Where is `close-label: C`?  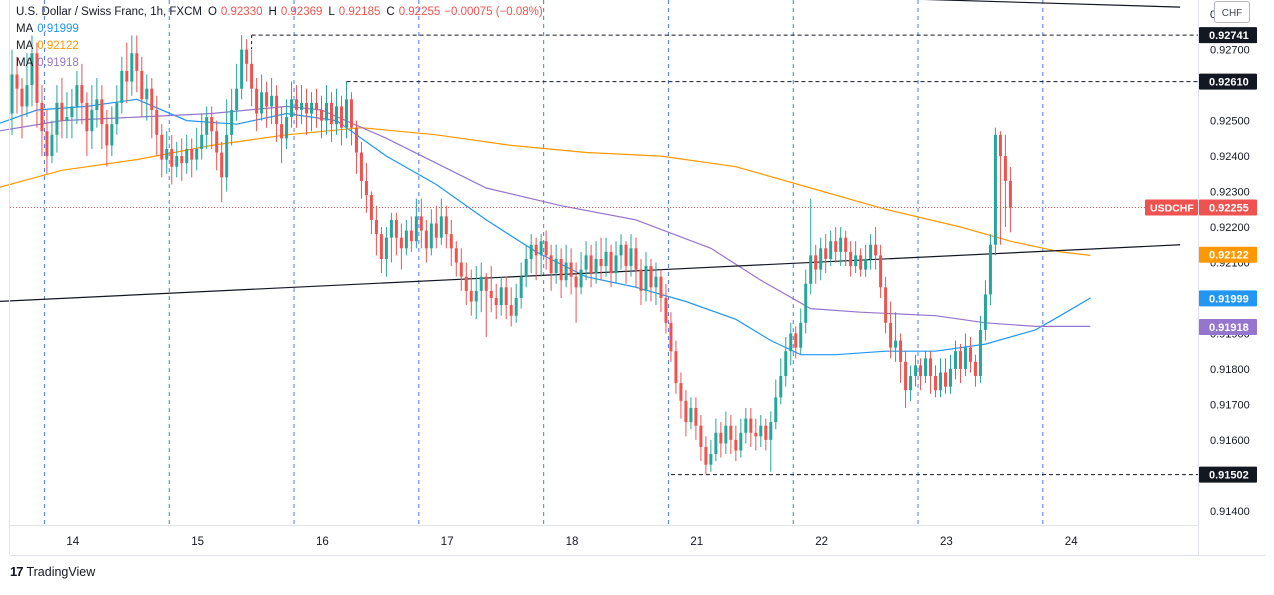
close-label: C is located at coordinates (390, 12).